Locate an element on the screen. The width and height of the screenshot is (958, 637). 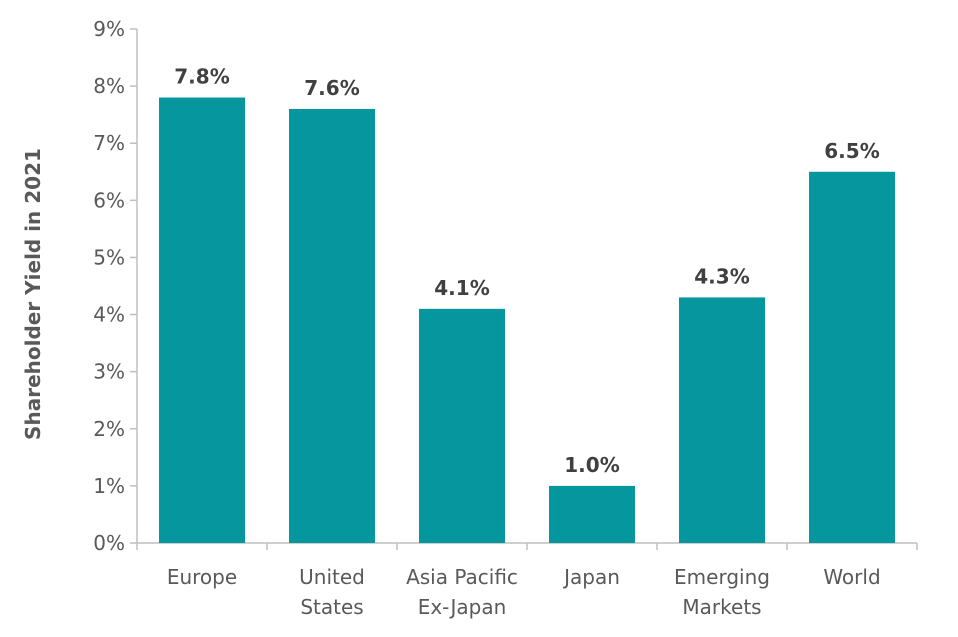
x-category-label: Asia Pacific Ex-Japan is located at coordinates (462, 592).